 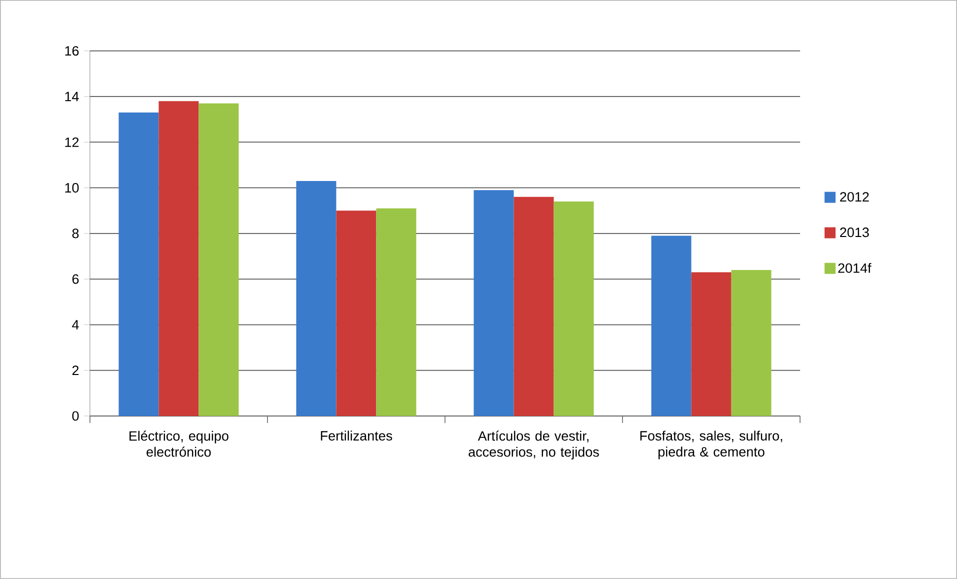 I want to click on y-tick-label: 0, so click(x=75, y=416).